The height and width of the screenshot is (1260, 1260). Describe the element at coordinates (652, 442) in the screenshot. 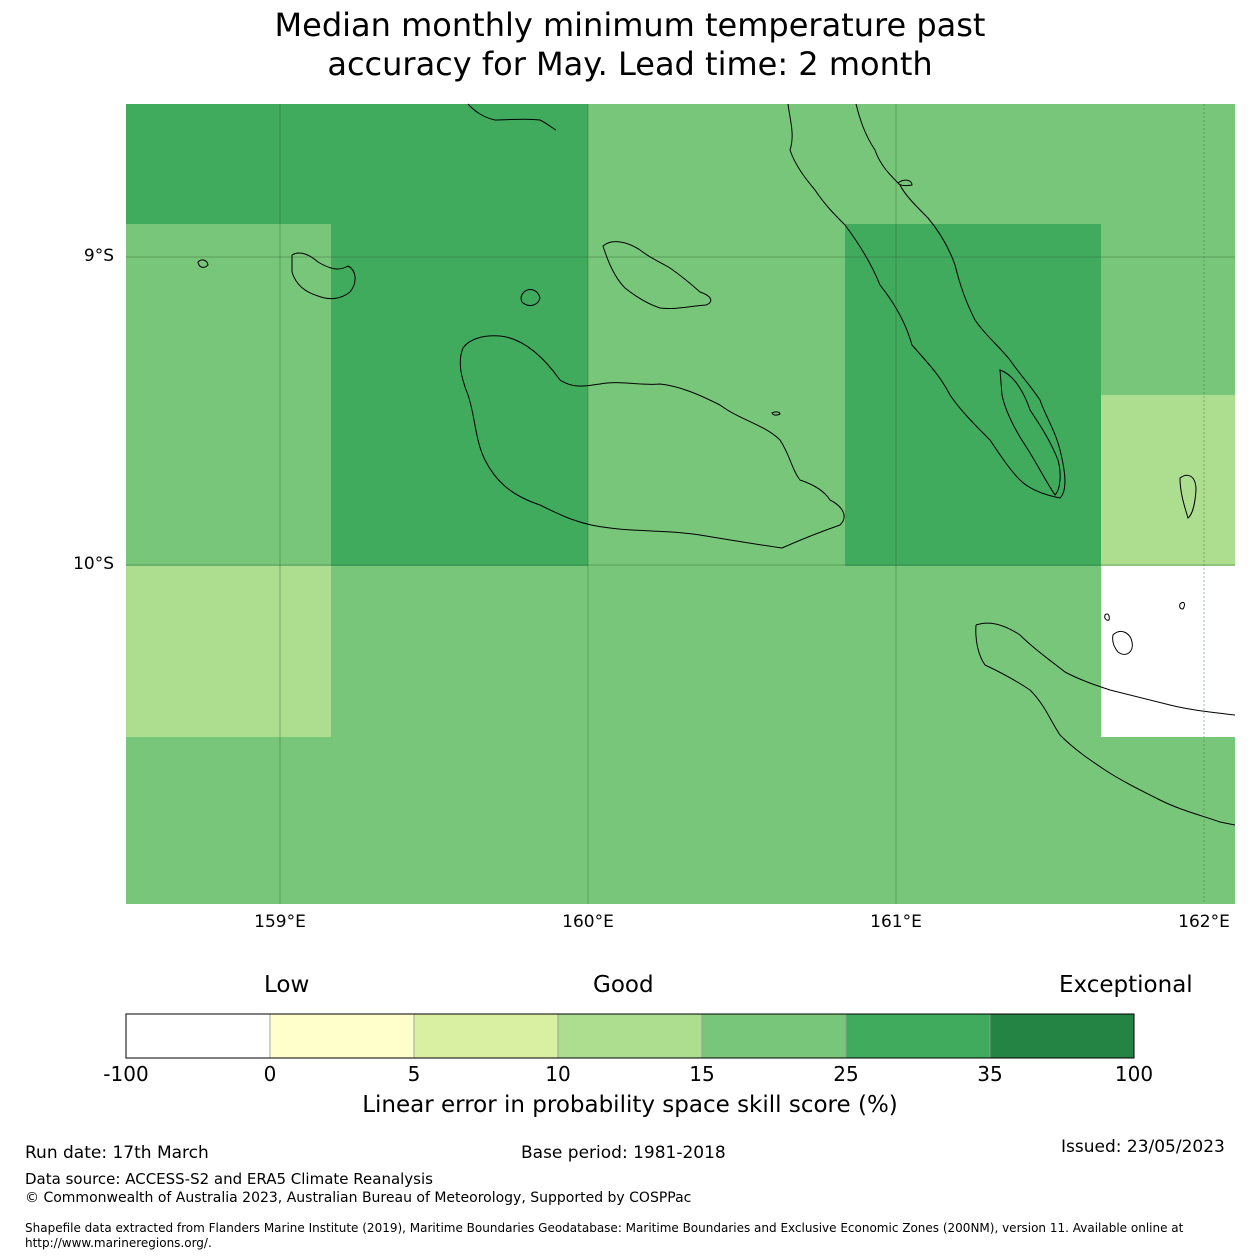

I see `island-guadalcanal` at that location.